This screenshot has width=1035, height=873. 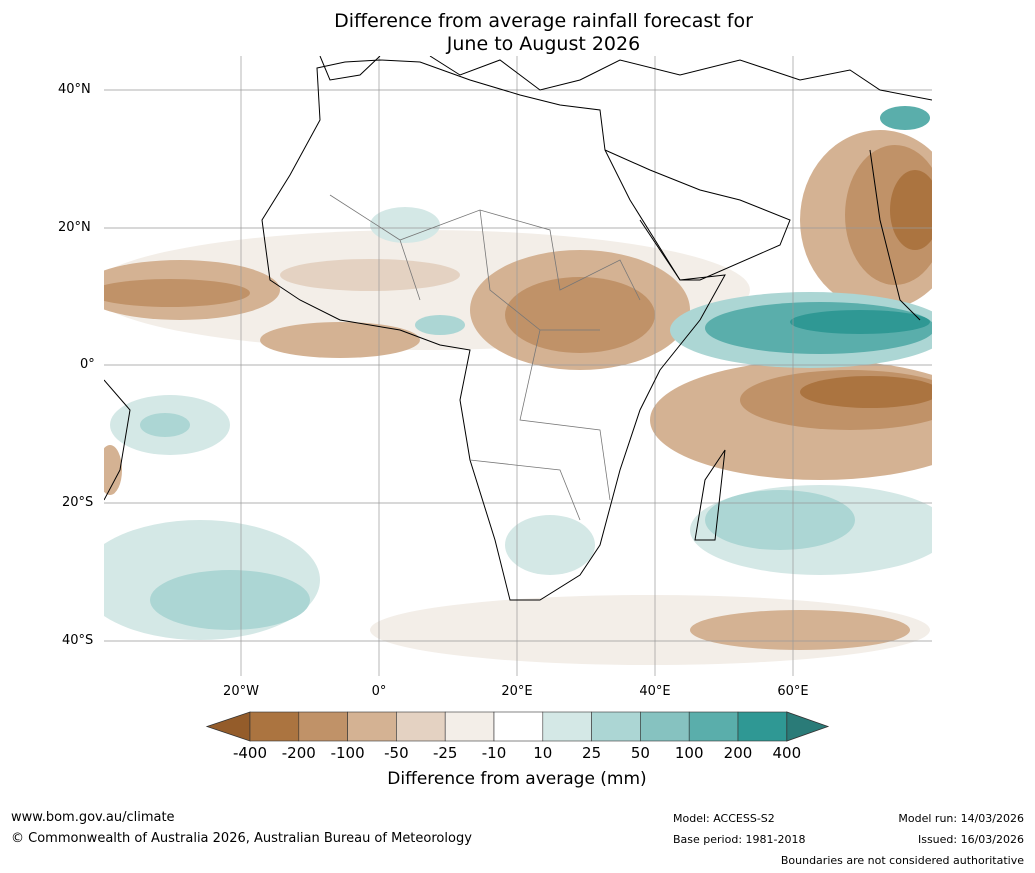 I want to click on colorbar-tick-label: 50, so click(x=640, y=753).